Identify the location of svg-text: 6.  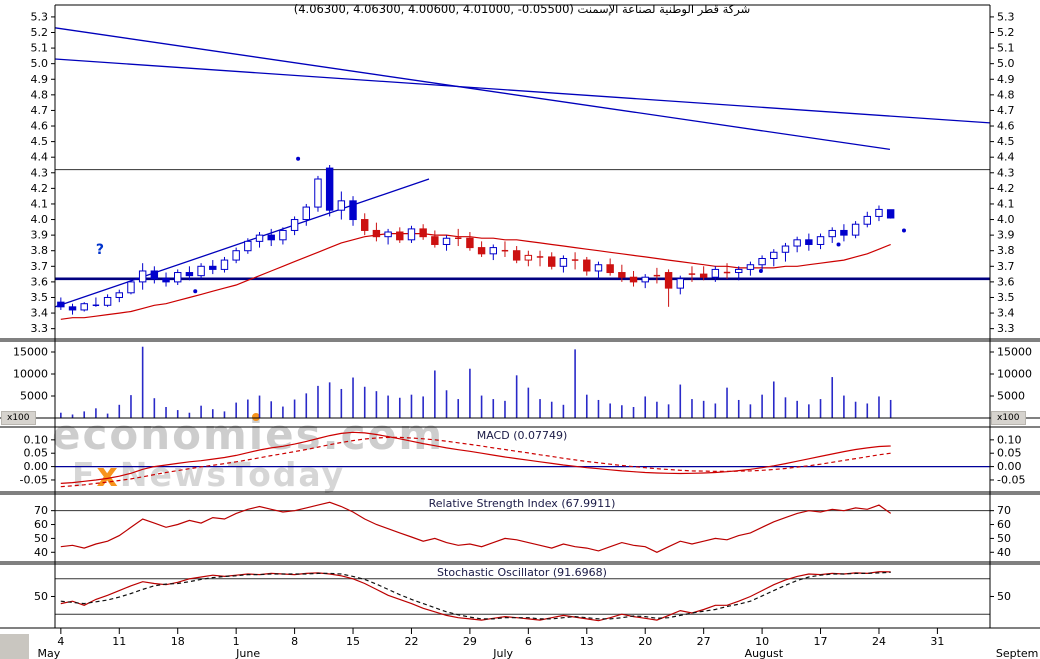
(528, 641).